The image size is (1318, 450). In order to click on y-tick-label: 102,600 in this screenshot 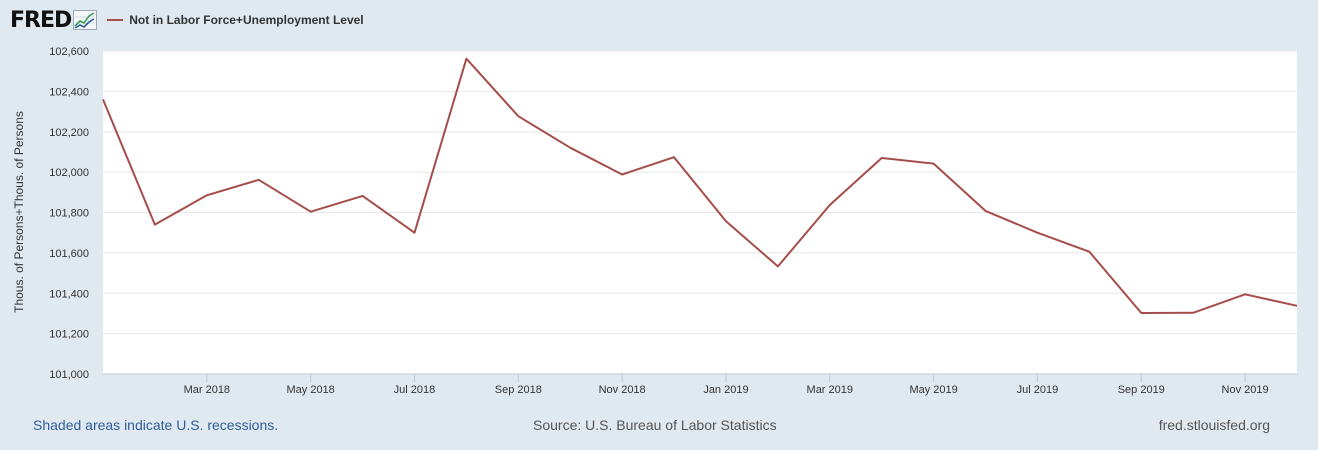, I will do `click(69, 52)`.